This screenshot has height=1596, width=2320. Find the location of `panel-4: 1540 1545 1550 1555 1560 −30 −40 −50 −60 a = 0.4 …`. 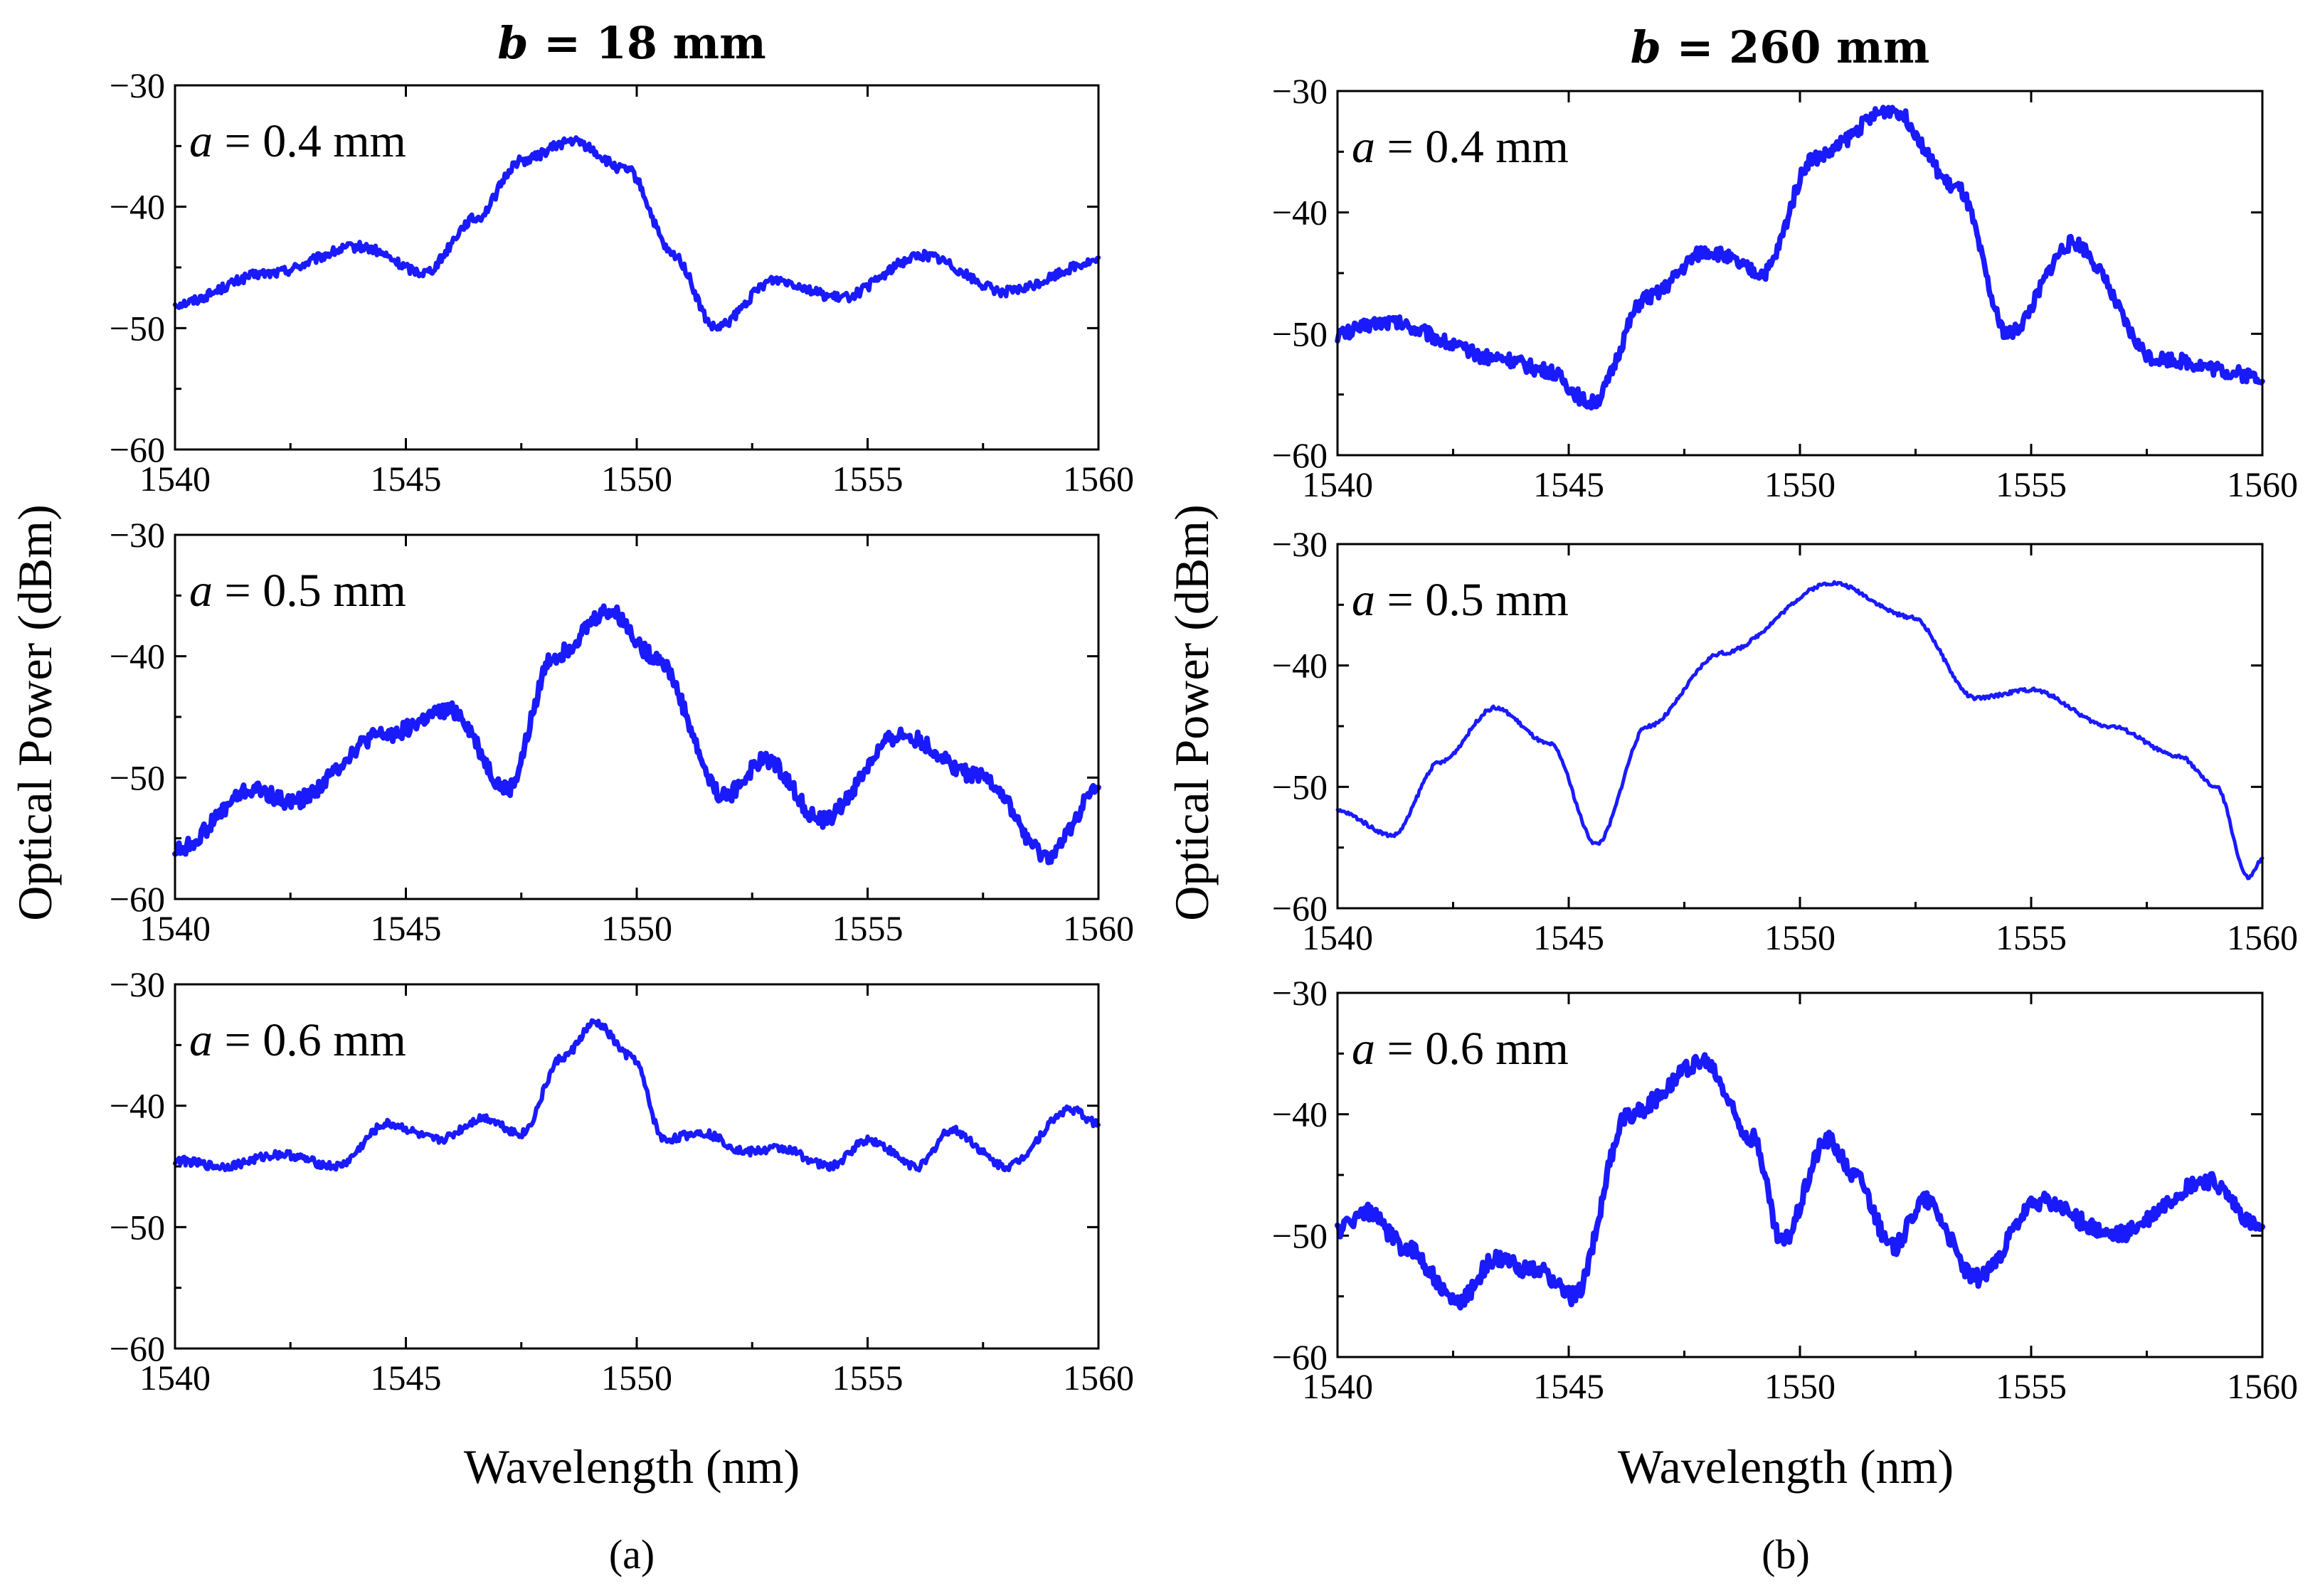

panel-4: 1540 1545 1550 1555 1560 −30 −40 −50 −60 a = 0.4 … is located at coordinates (1785, 287).